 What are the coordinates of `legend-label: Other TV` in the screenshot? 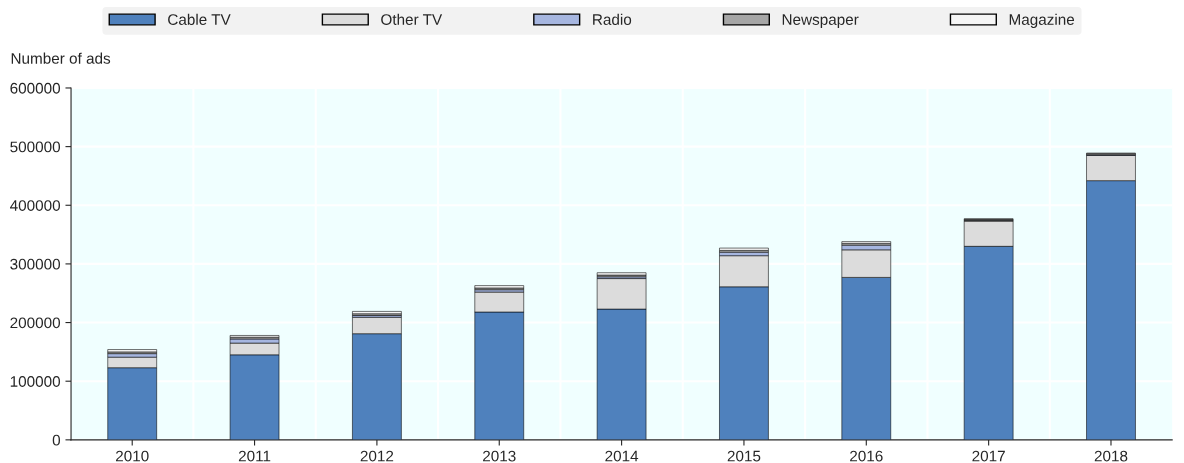 It's located at (412, 19).